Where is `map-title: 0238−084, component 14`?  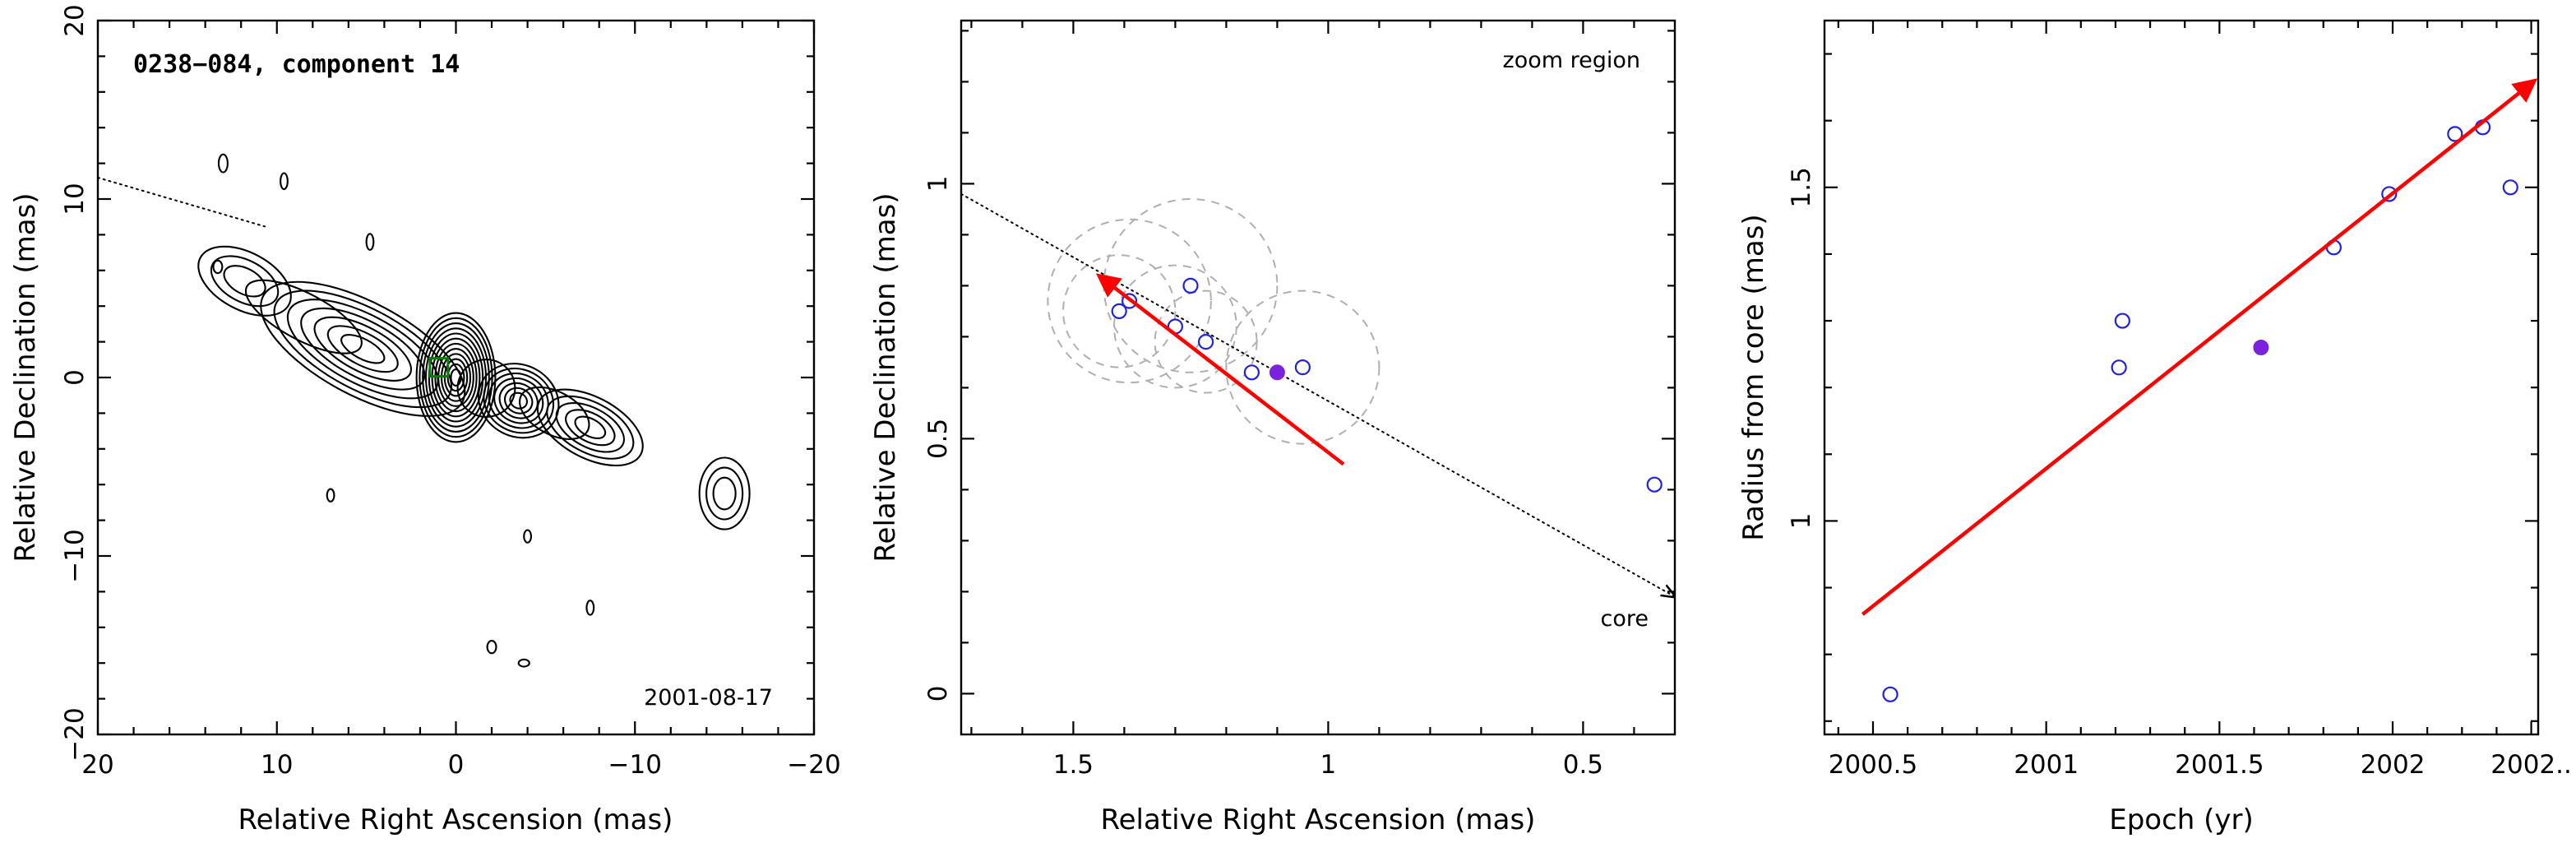
map-title: 0238−084, component 14 is located at coordinates (296, 64).